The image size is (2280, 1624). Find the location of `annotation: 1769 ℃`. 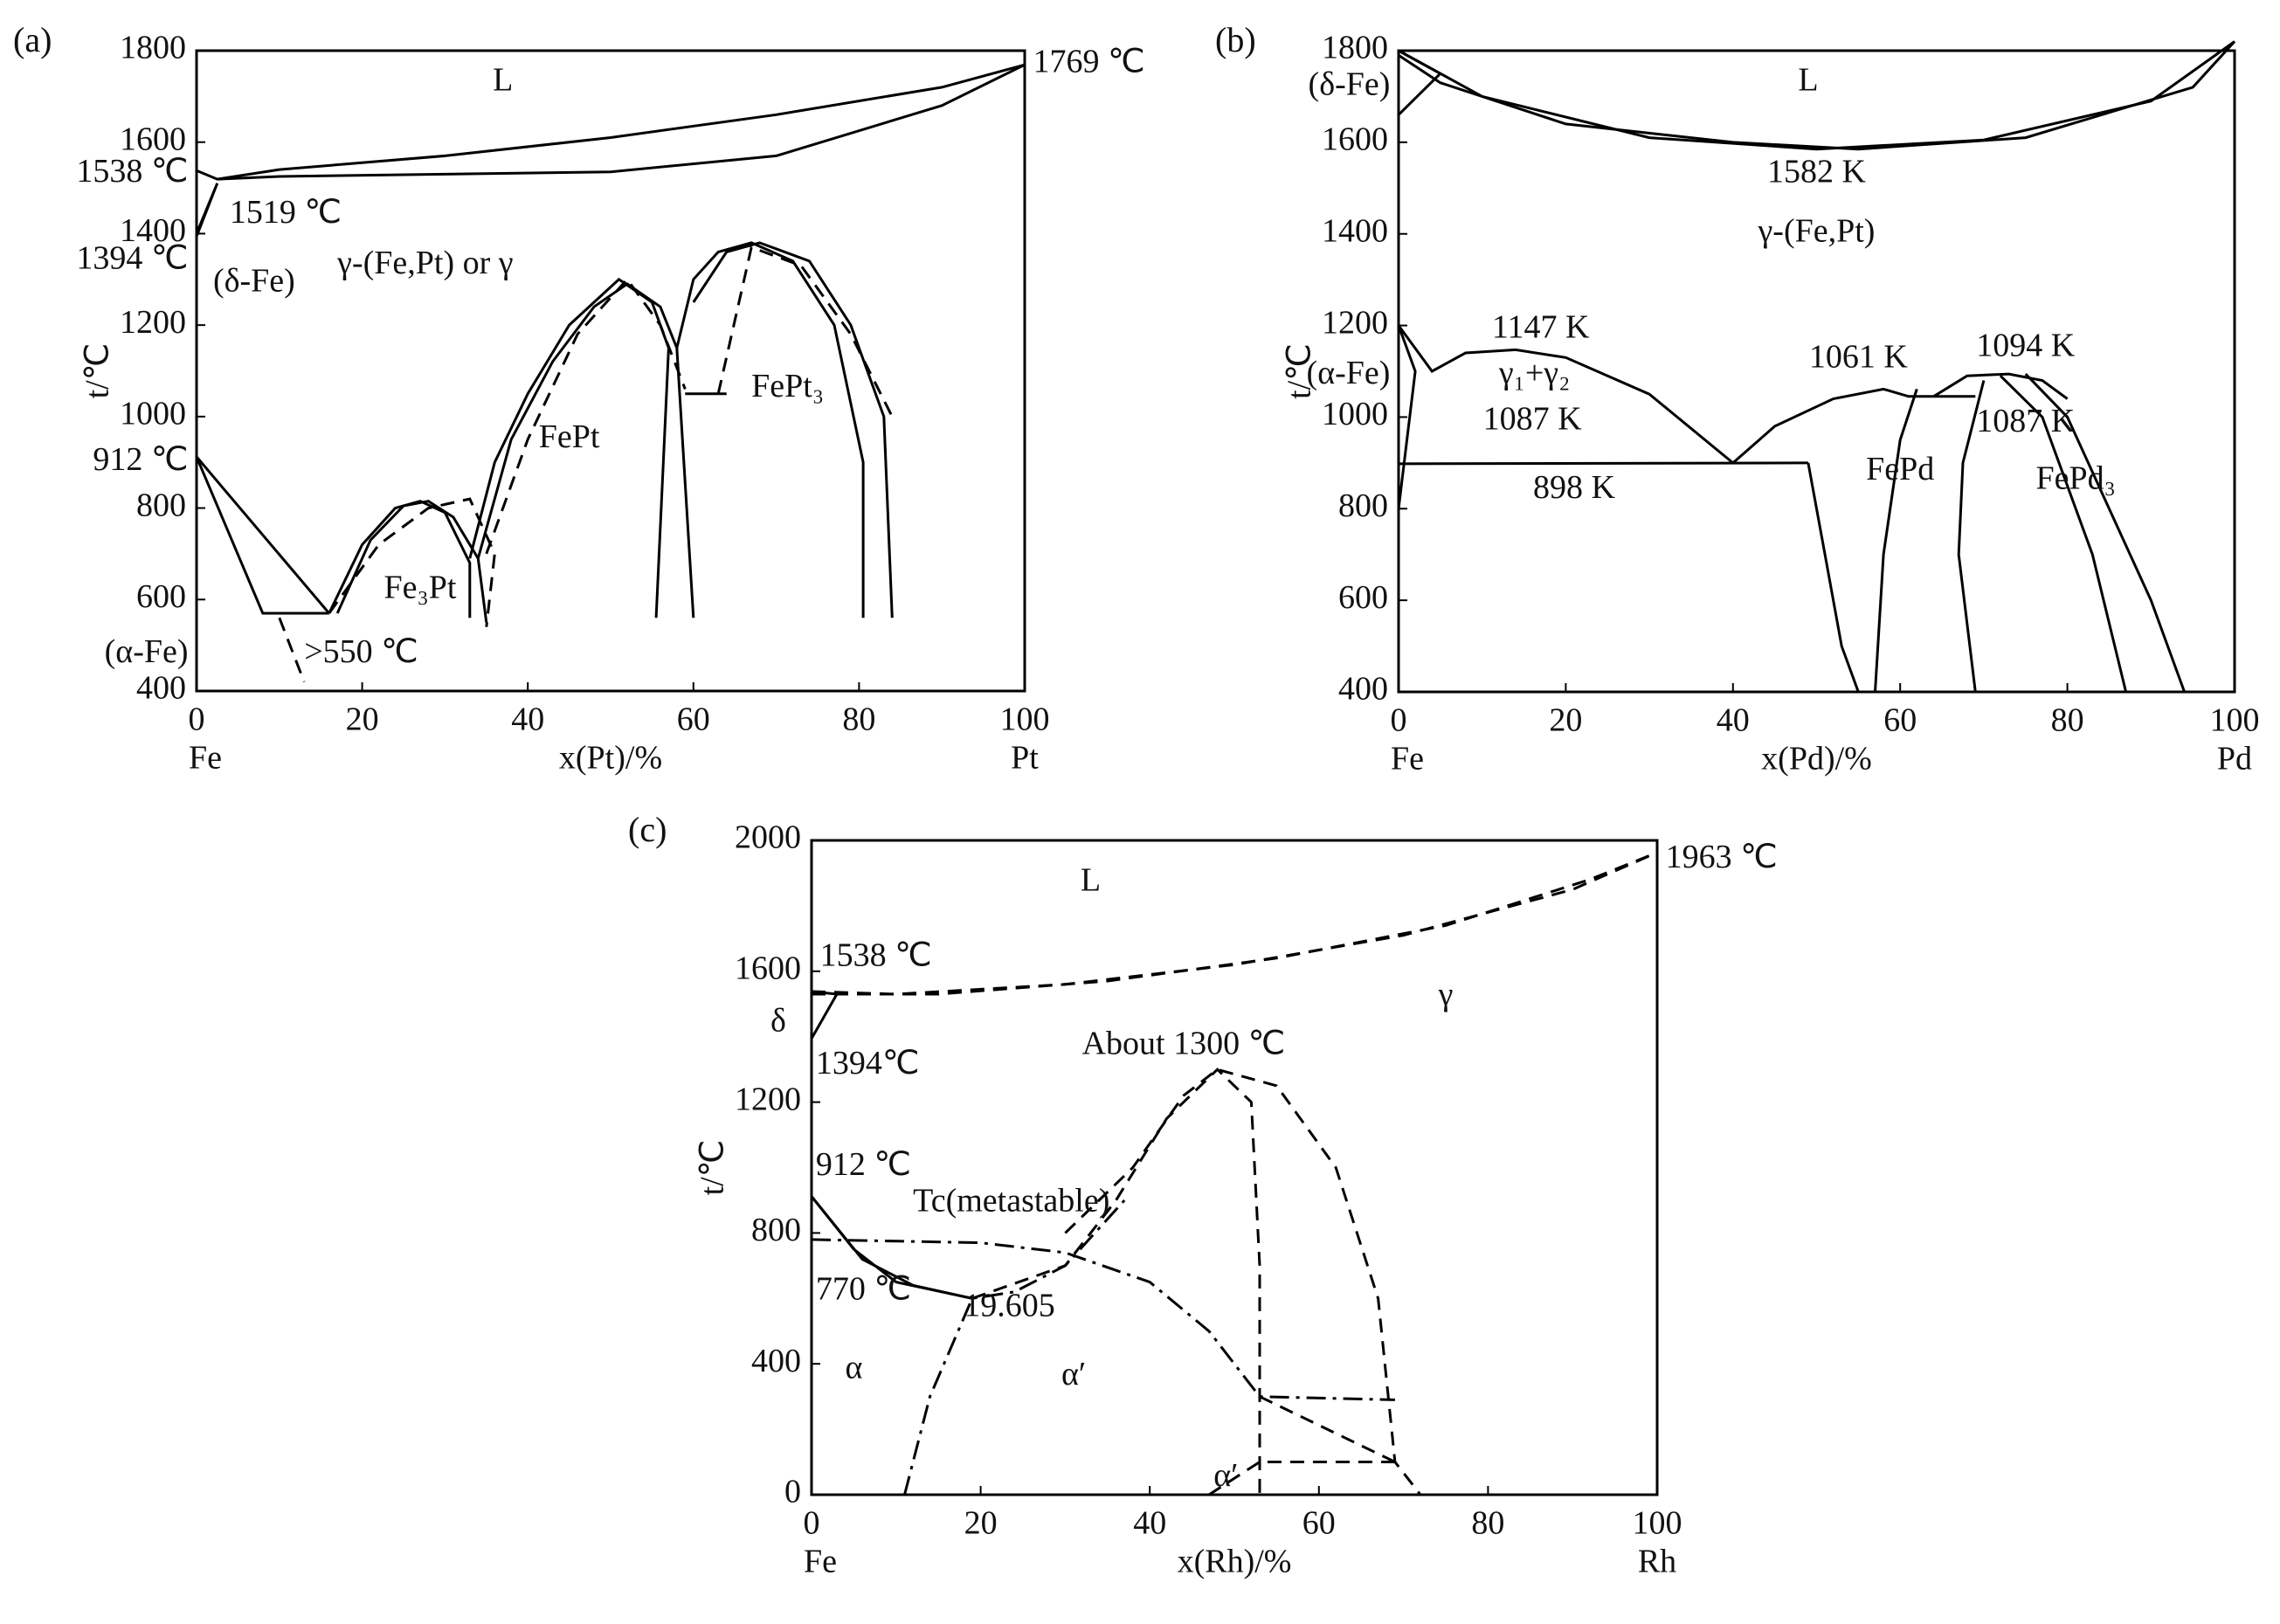

annotation: 1769 ℃ is located at coordinates (1088, 61).